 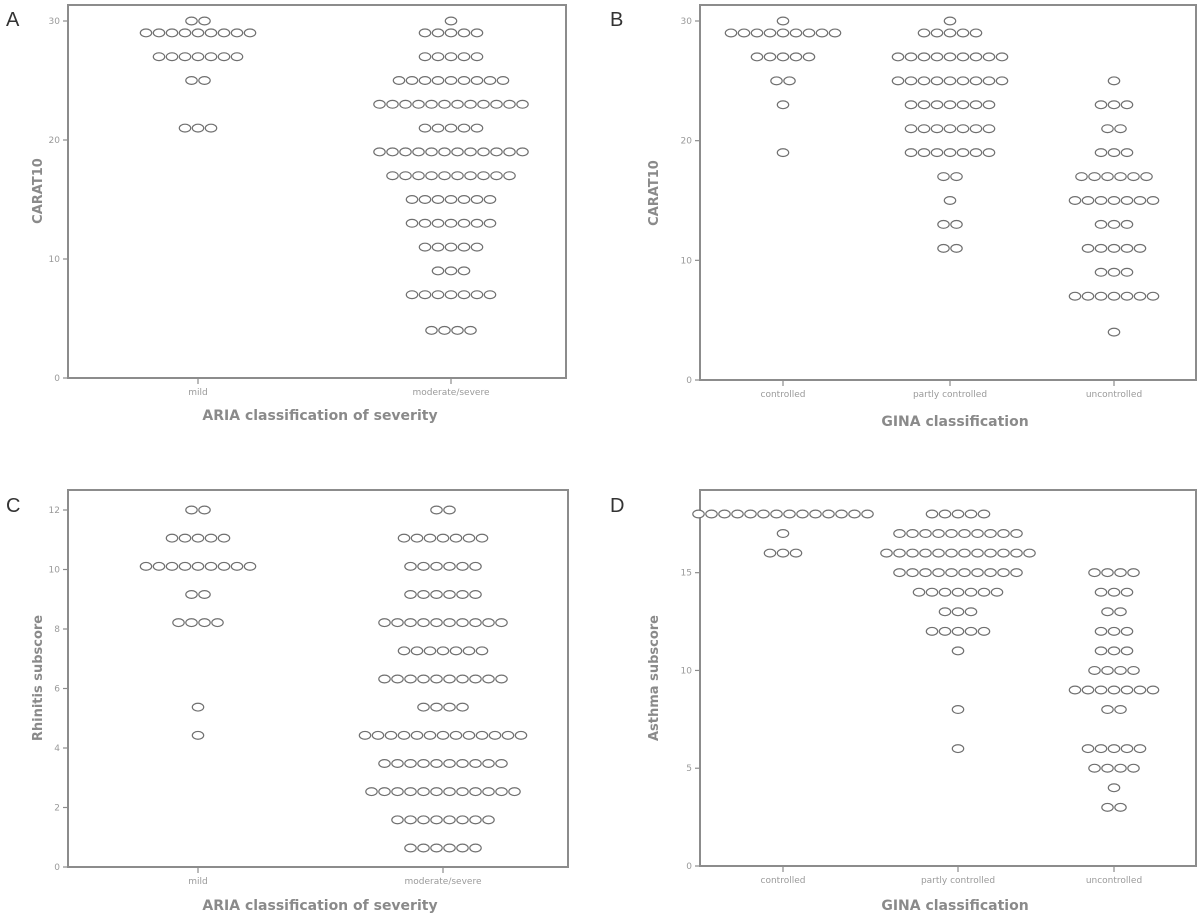 What do you see at coordinates (958, 881) in the screenshot?
I see `x-category-label: partly controlled` at bounding box center [958, 881].